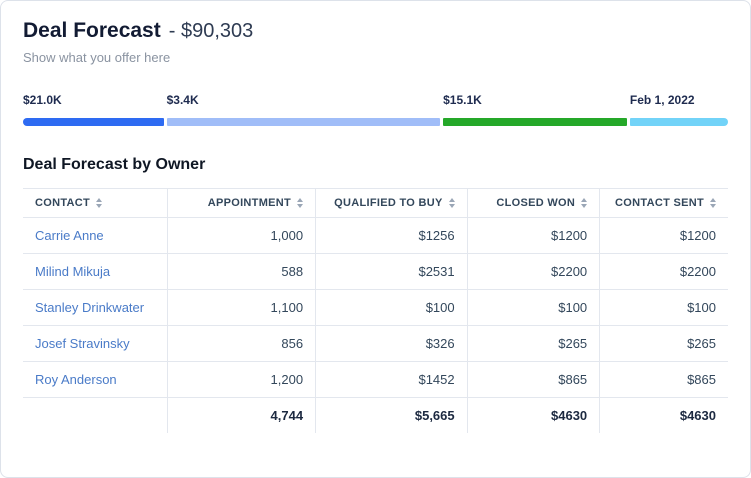  What do you see at coordinates (241, 379) in the screenshot?
I see `cell-appointment: 1,200` at bounding box center [241, 379].